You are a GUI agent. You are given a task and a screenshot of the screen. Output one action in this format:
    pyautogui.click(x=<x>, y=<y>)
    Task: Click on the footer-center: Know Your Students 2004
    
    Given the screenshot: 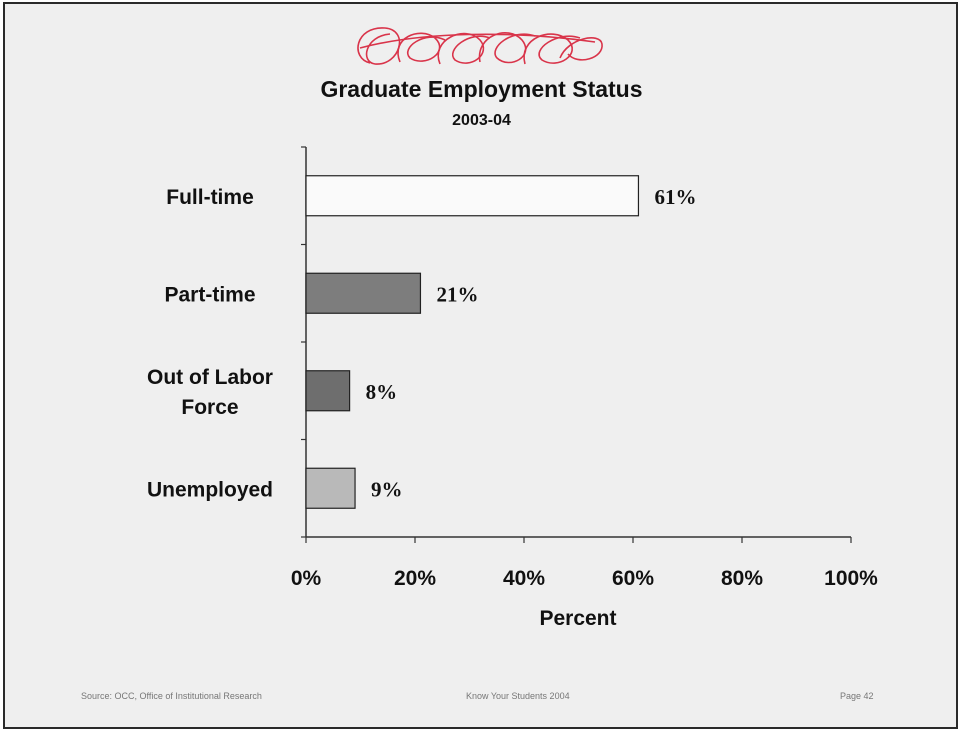 What is the action you would take?
    pyautogui.click(x=518, y=696)
    